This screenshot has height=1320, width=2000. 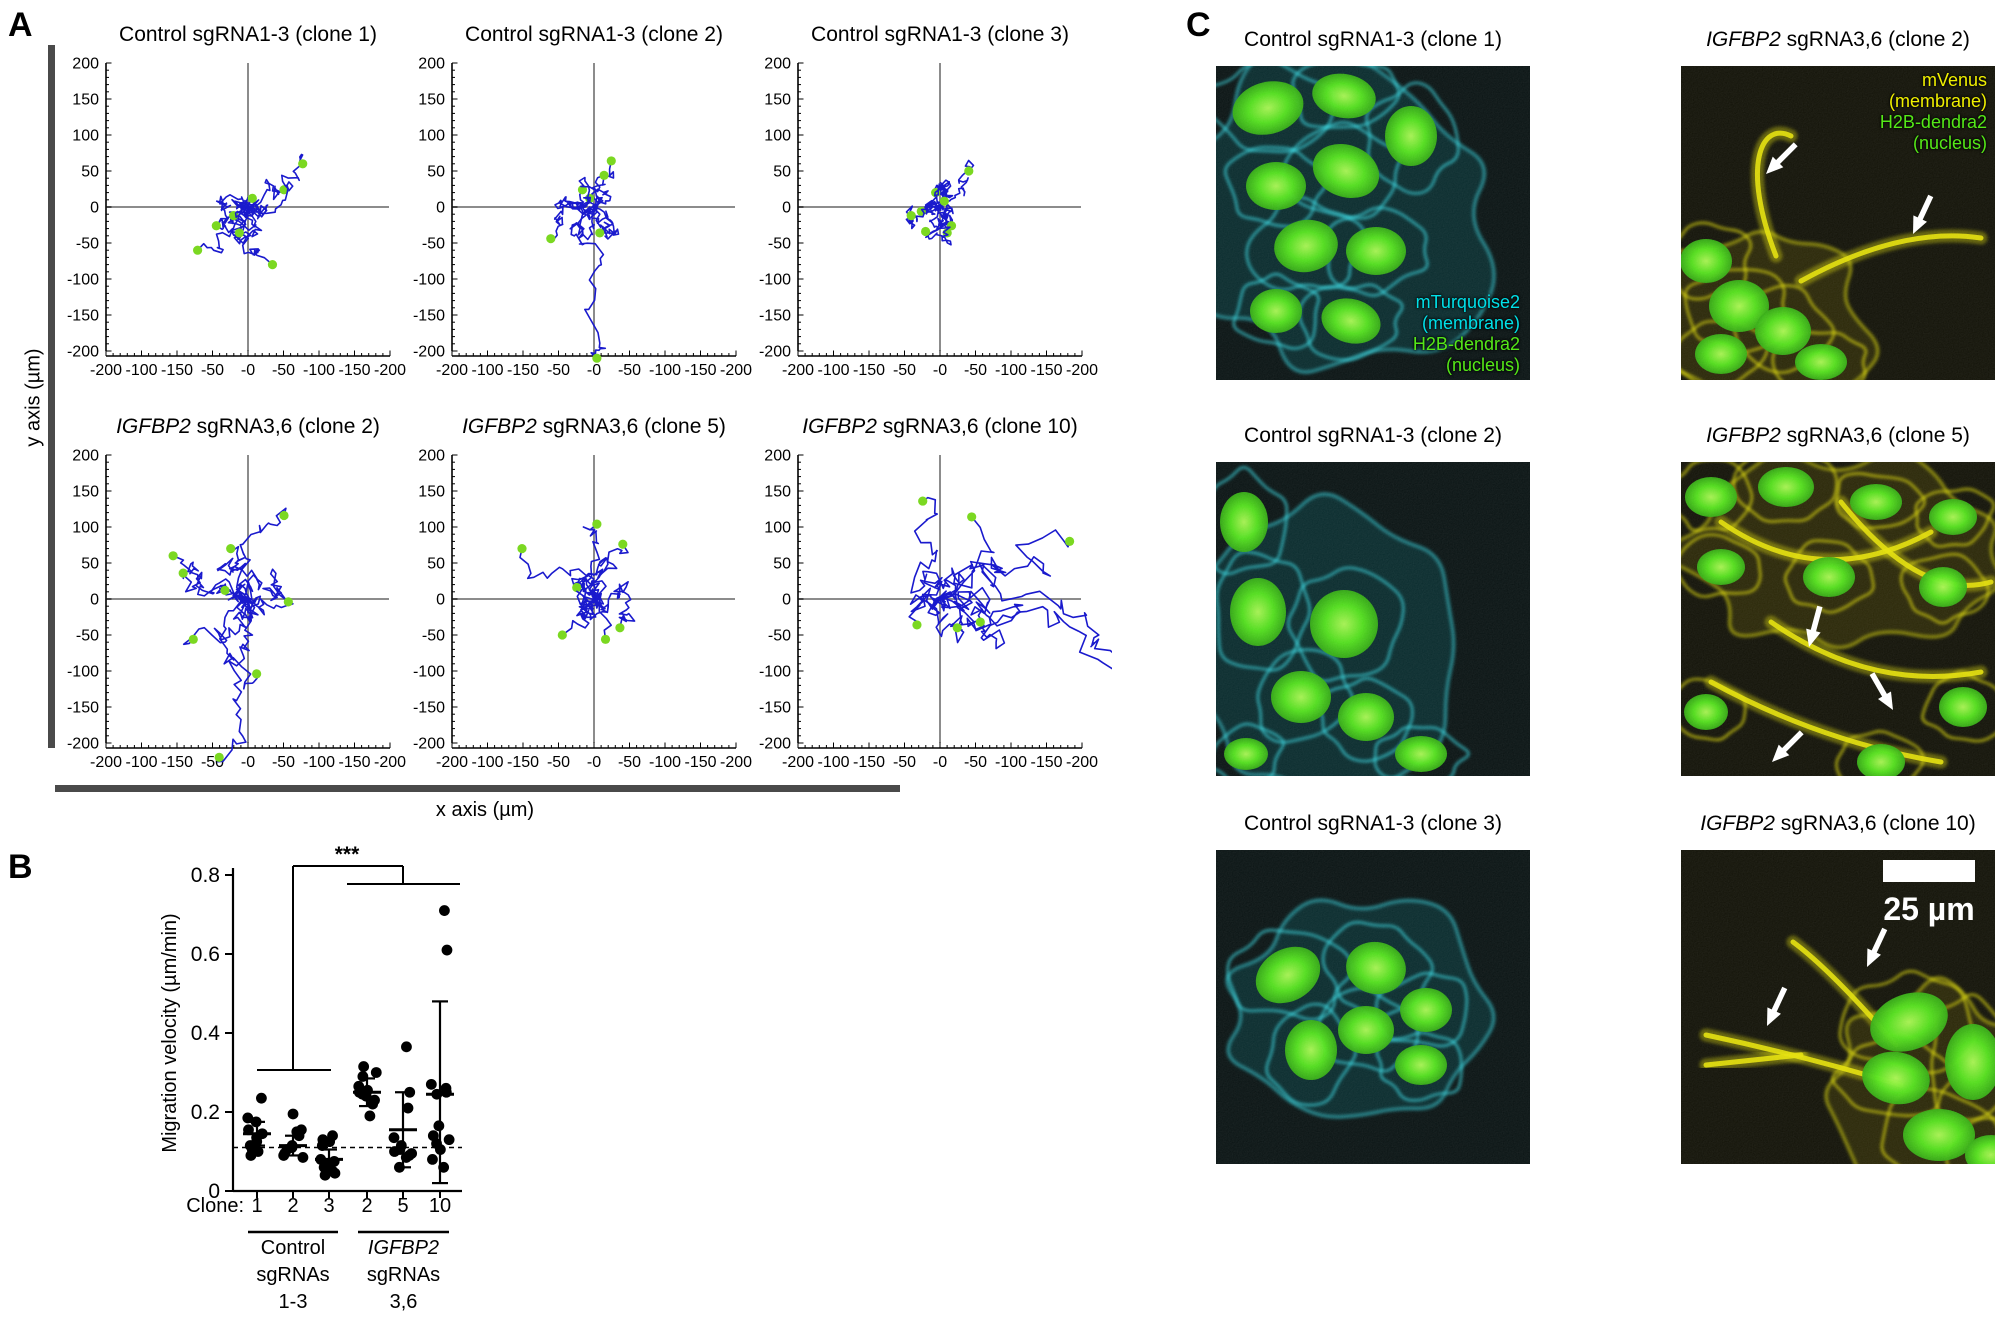 What do you see at coordinates (1470, 323) in the screenshot?
I see `fluorophore-legend-line: (membrane)` at bounding box center [1470, 323].